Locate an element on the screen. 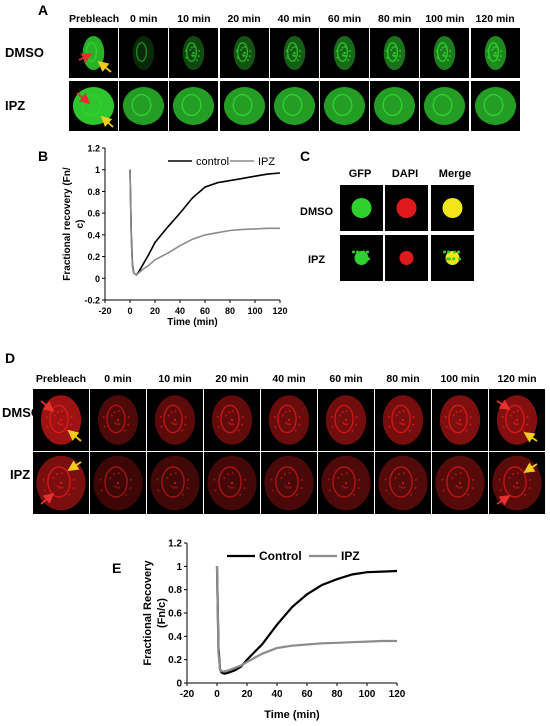  x-tick-label: 80 is located at coordinates (230, 311).